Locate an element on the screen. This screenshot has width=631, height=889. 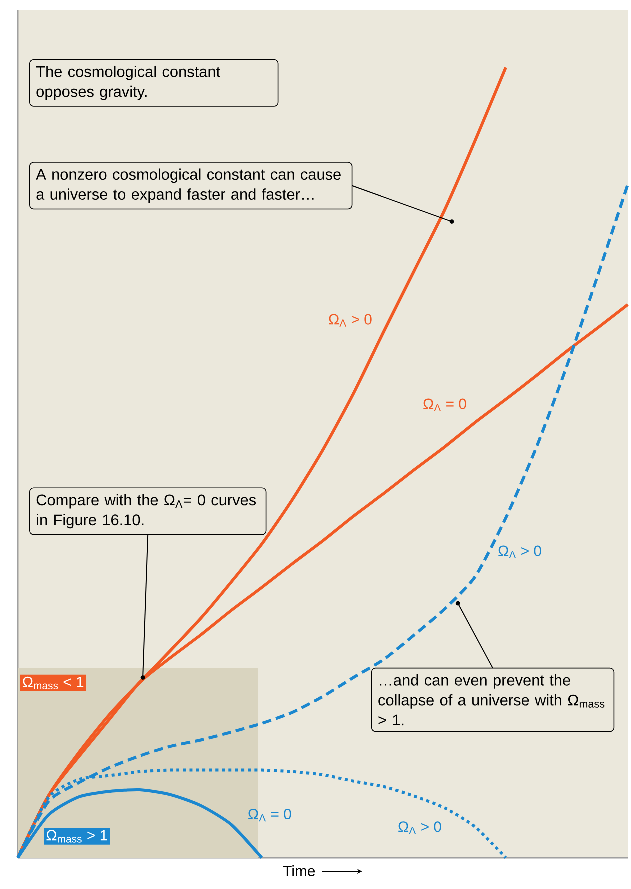
annotation: Ω$_{mass}$ > 1 is located at coordinates (77, 836).